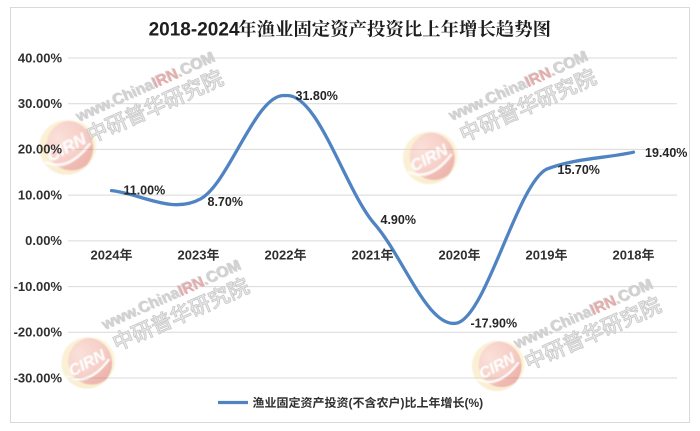  I want to click on svg-text: 2019, so click(540, 255).